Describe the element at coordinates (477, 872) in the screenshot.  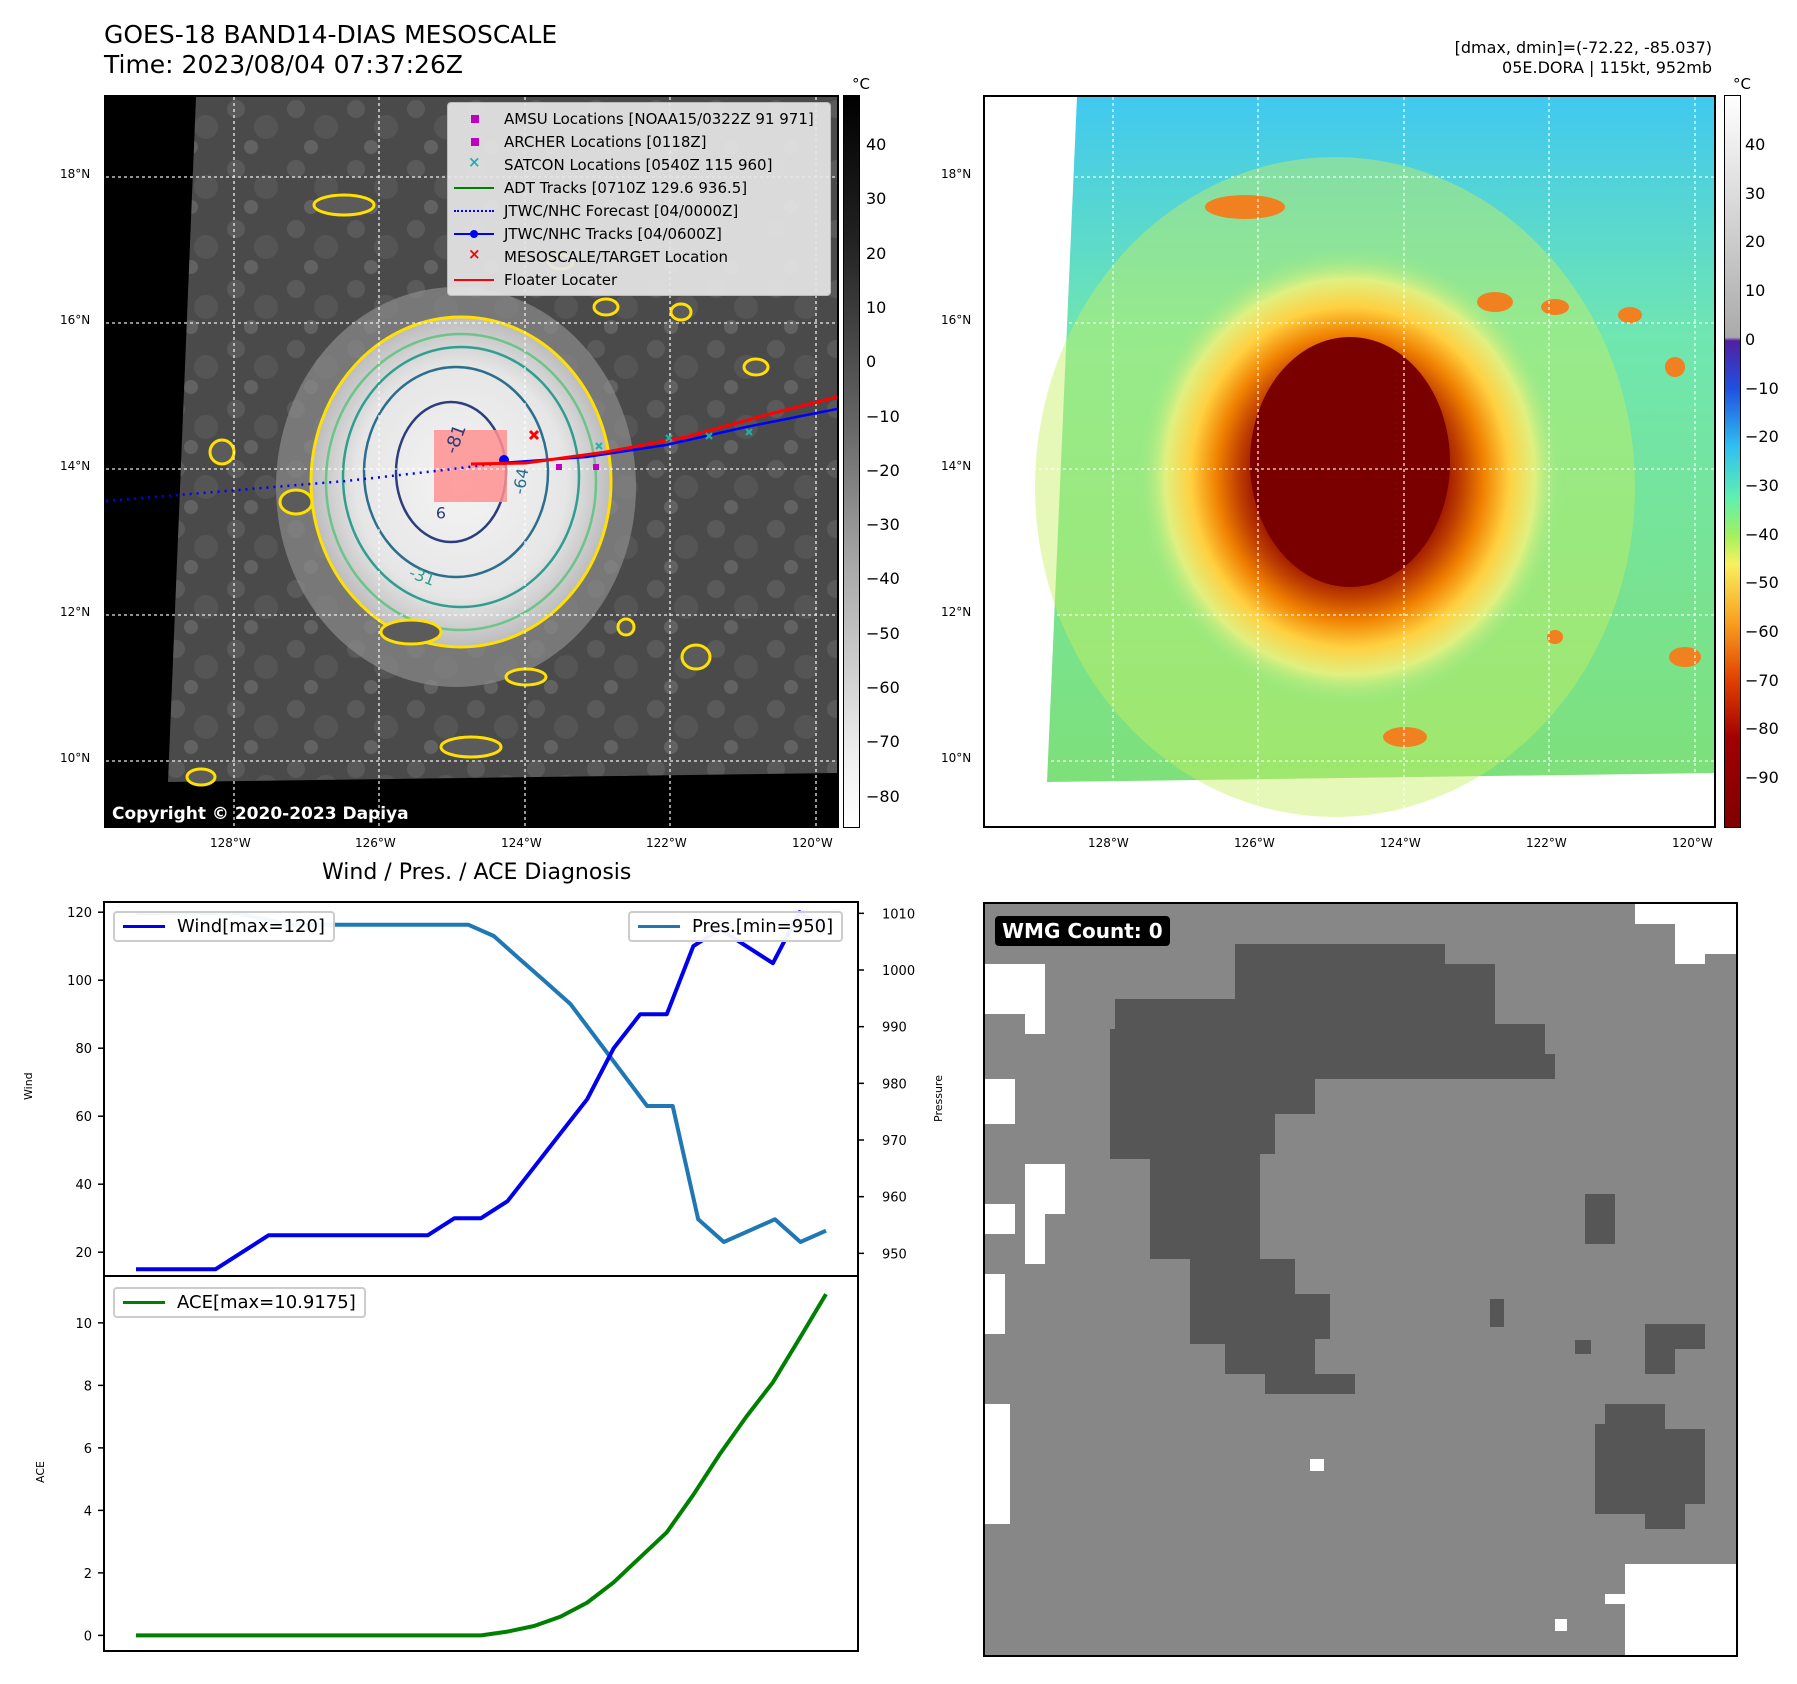
I see `diagnosis-title: Wind / Pres. / ACE Diagnosis` at that location.